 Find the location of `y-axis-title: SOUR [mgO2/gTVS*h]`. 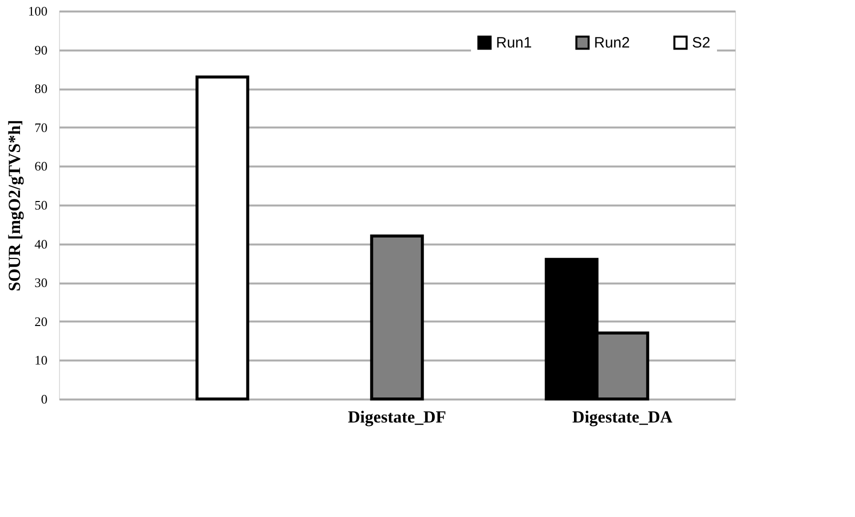

y-axis-title: SOUR [mgO2/gTVS*h] is located at coordinates (14, 206).